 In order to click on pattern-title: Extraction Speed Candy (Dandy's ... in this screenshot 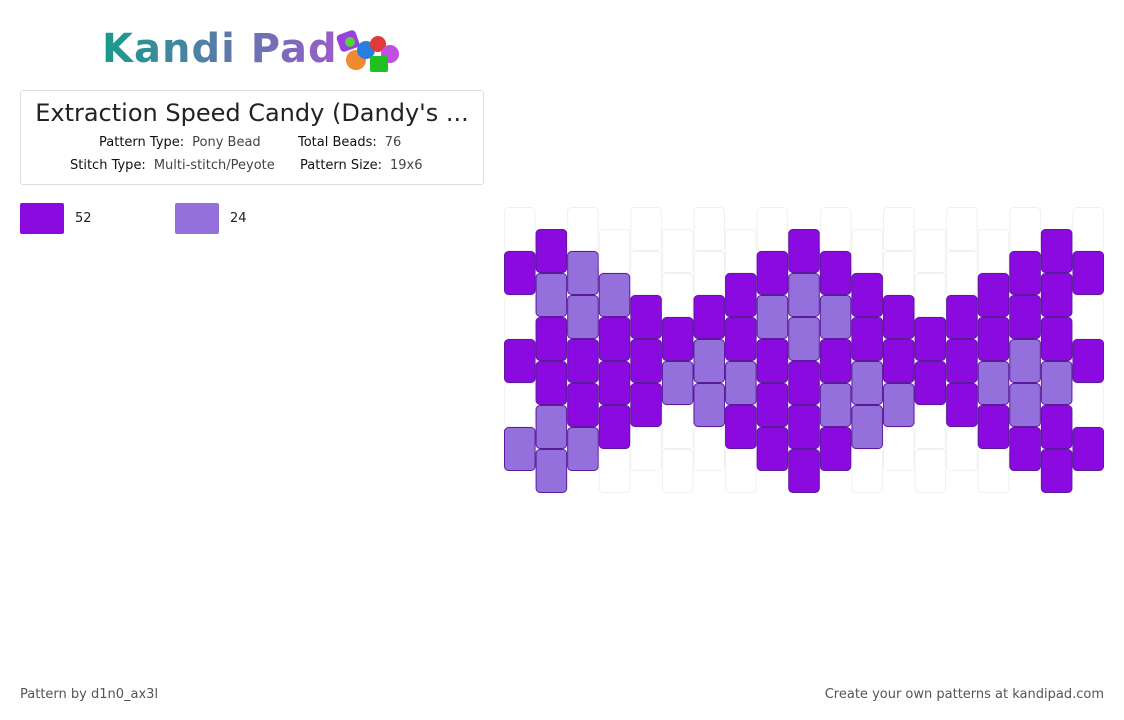, I will do `click(252, 113)`.